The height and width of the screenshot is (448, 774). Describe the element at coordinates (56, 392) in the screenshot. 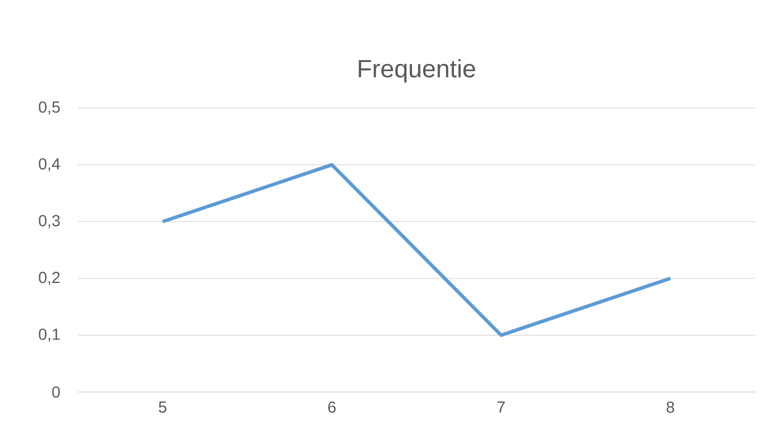

I see `y-tick-label: 0` at that location.